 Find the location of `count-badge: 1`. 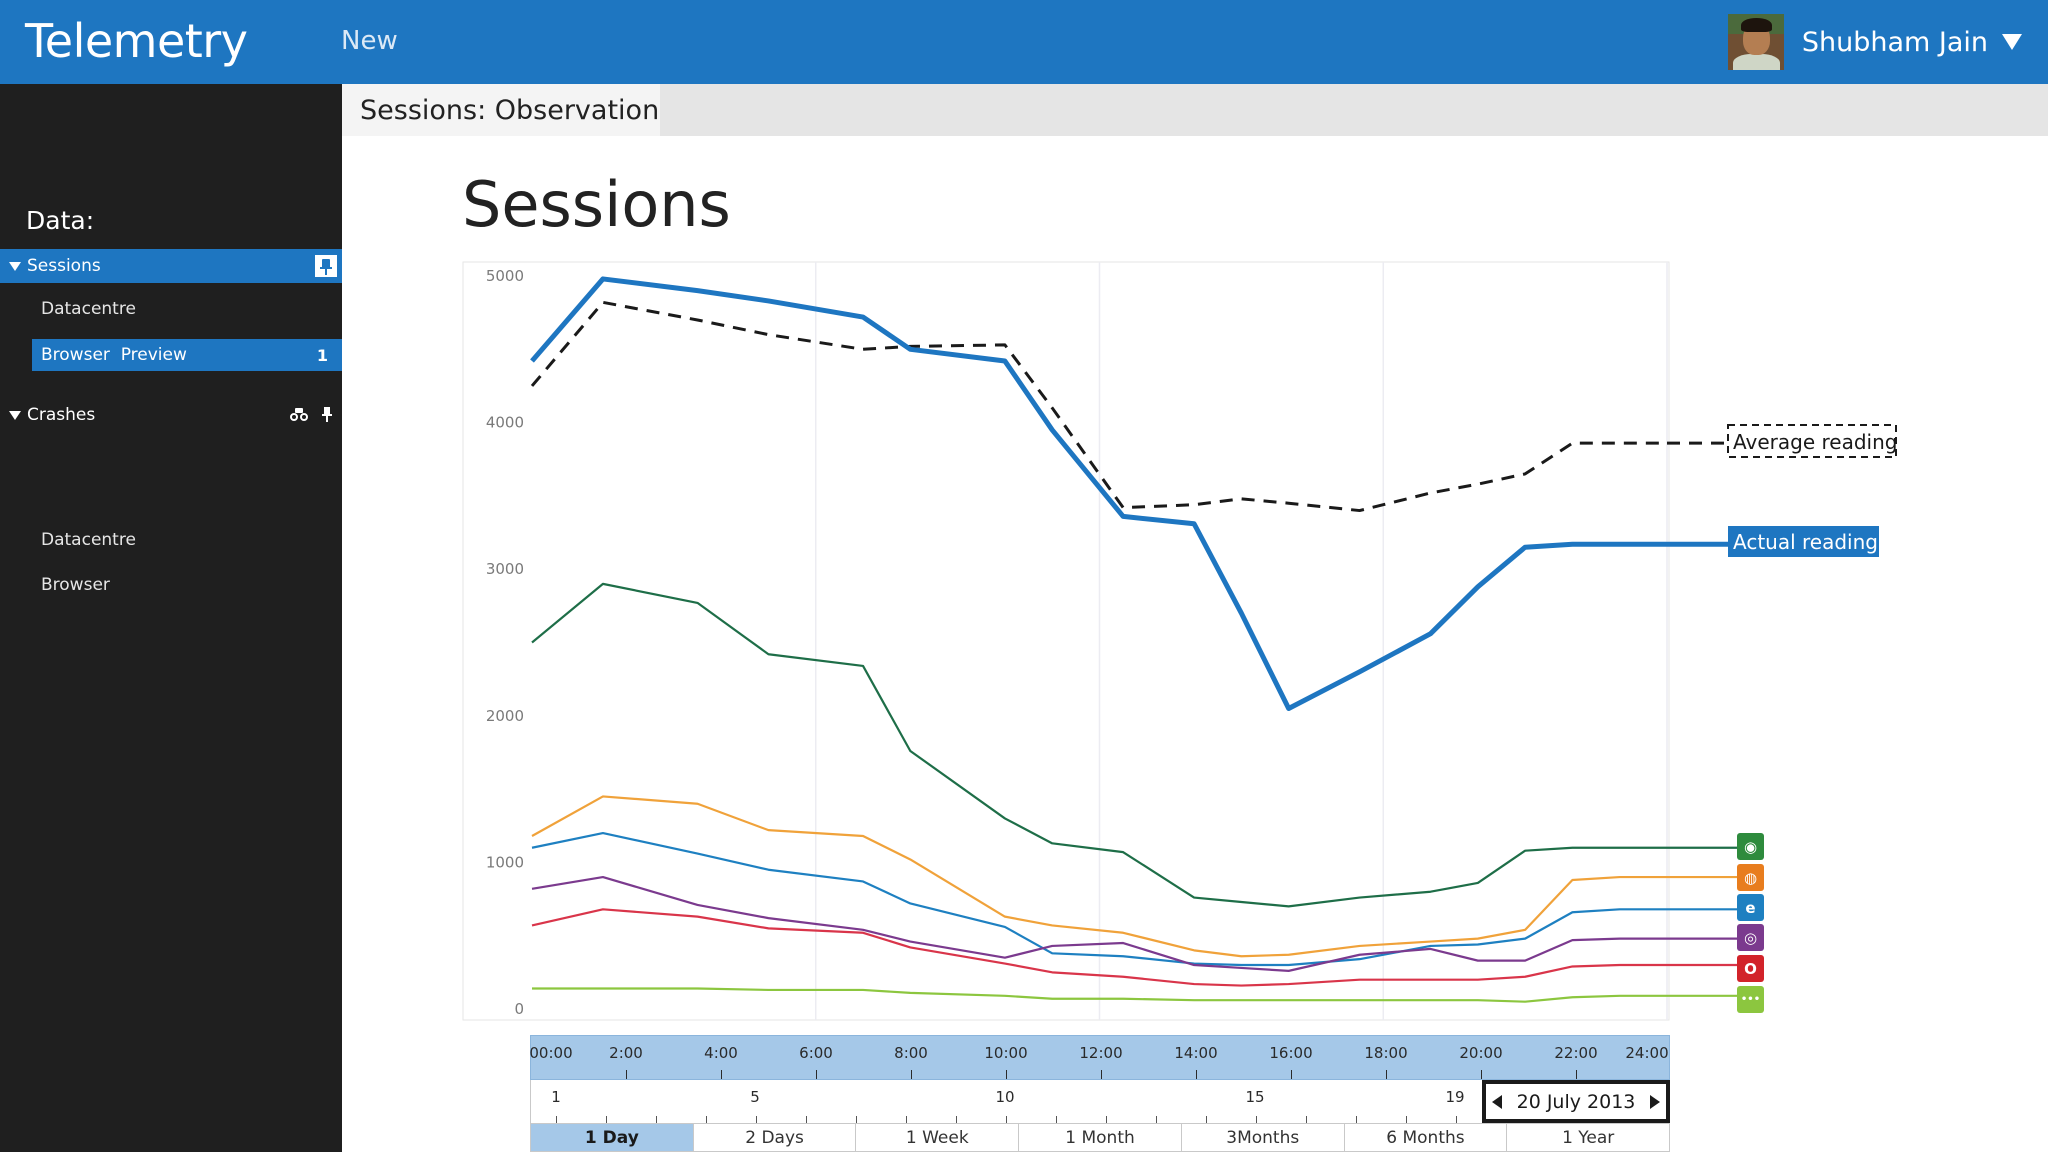

count-badge: 1 is located at coordinates (322, 355).